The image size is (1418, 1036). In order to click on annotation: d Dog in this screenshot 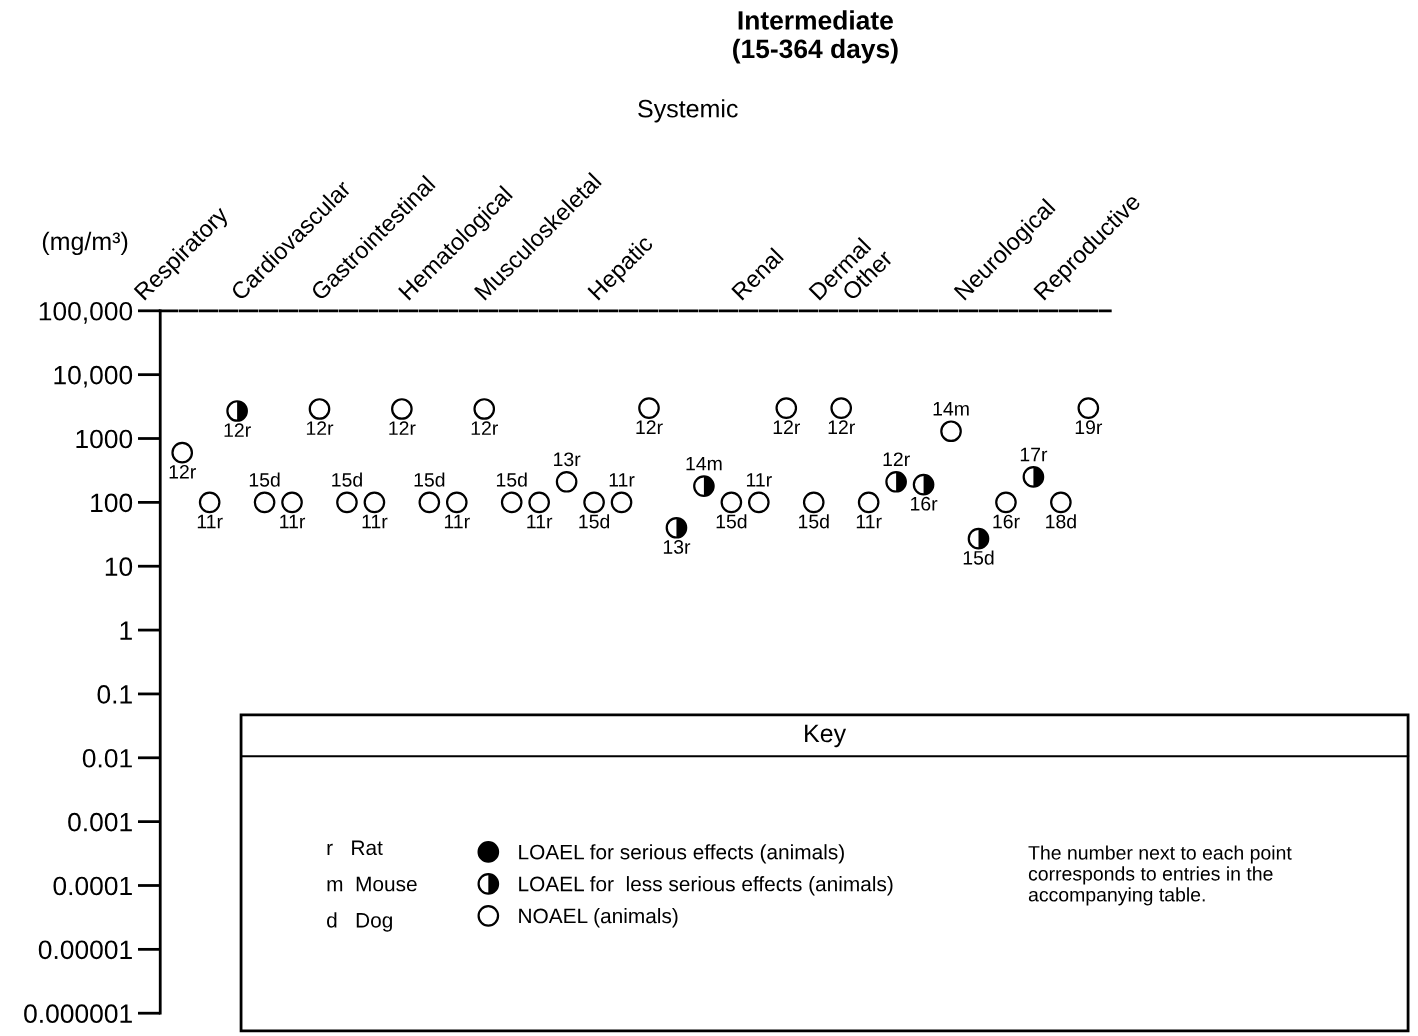, I will do `click(359, 922)`.